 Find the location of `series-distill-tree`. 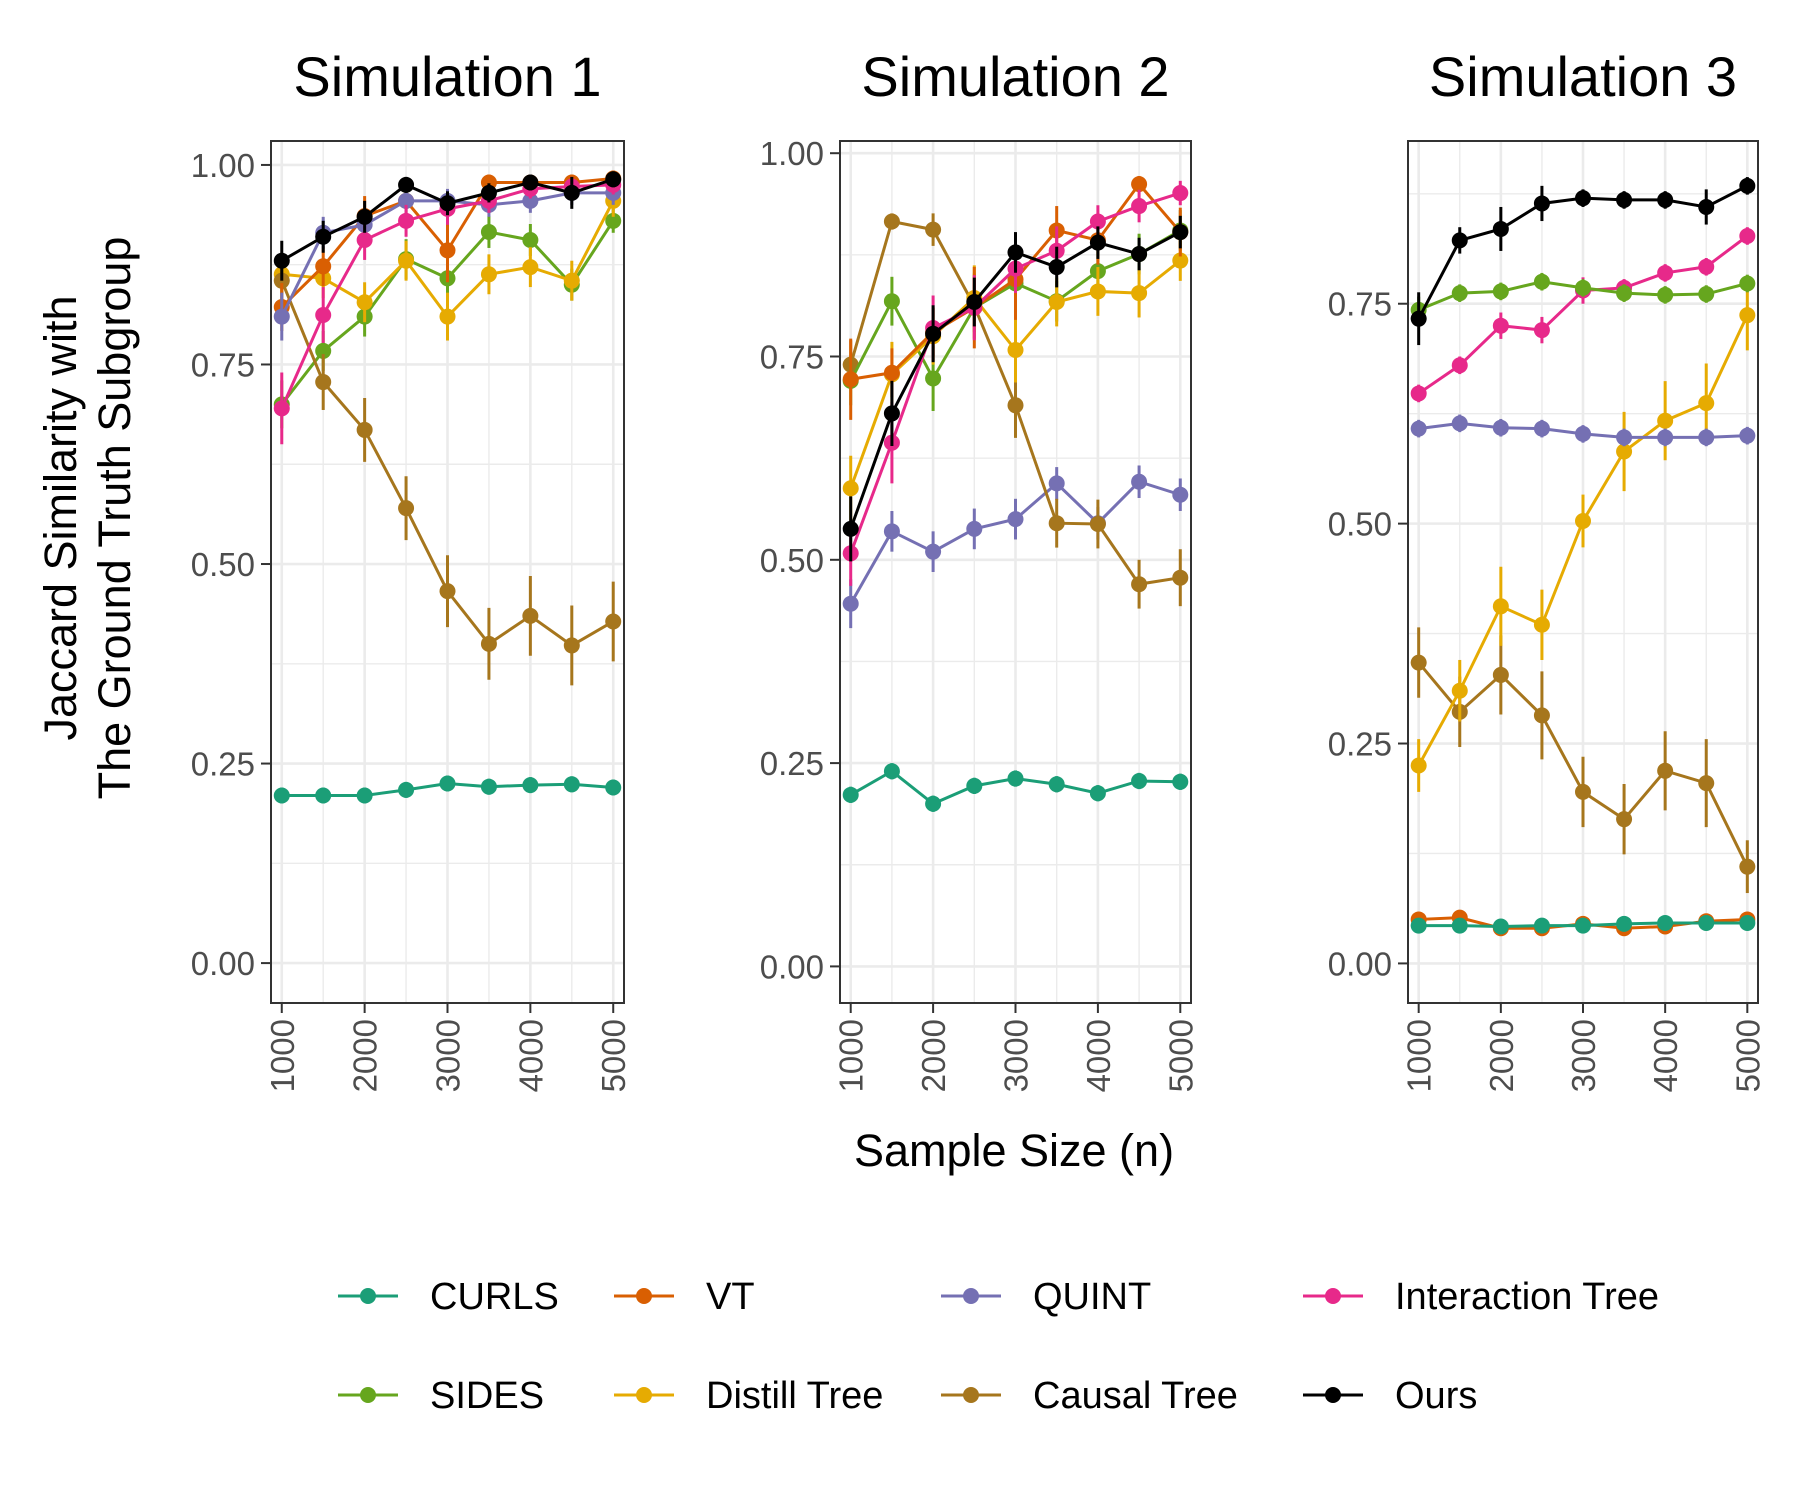

series-distill-tree is located at coordinates (1583, 535).